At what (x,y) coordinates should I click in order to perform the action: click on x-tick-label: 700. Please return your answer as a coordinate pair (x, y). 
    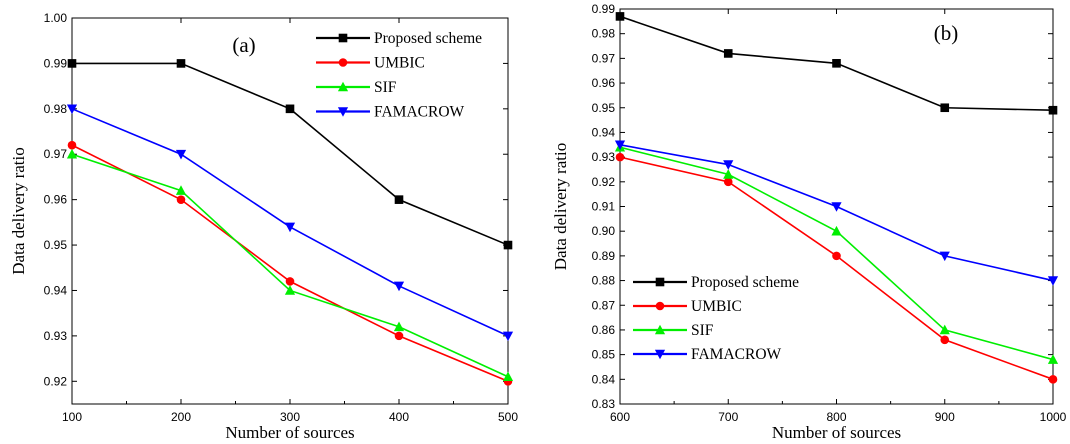
    Looking at the image, I should click on (728, 417).